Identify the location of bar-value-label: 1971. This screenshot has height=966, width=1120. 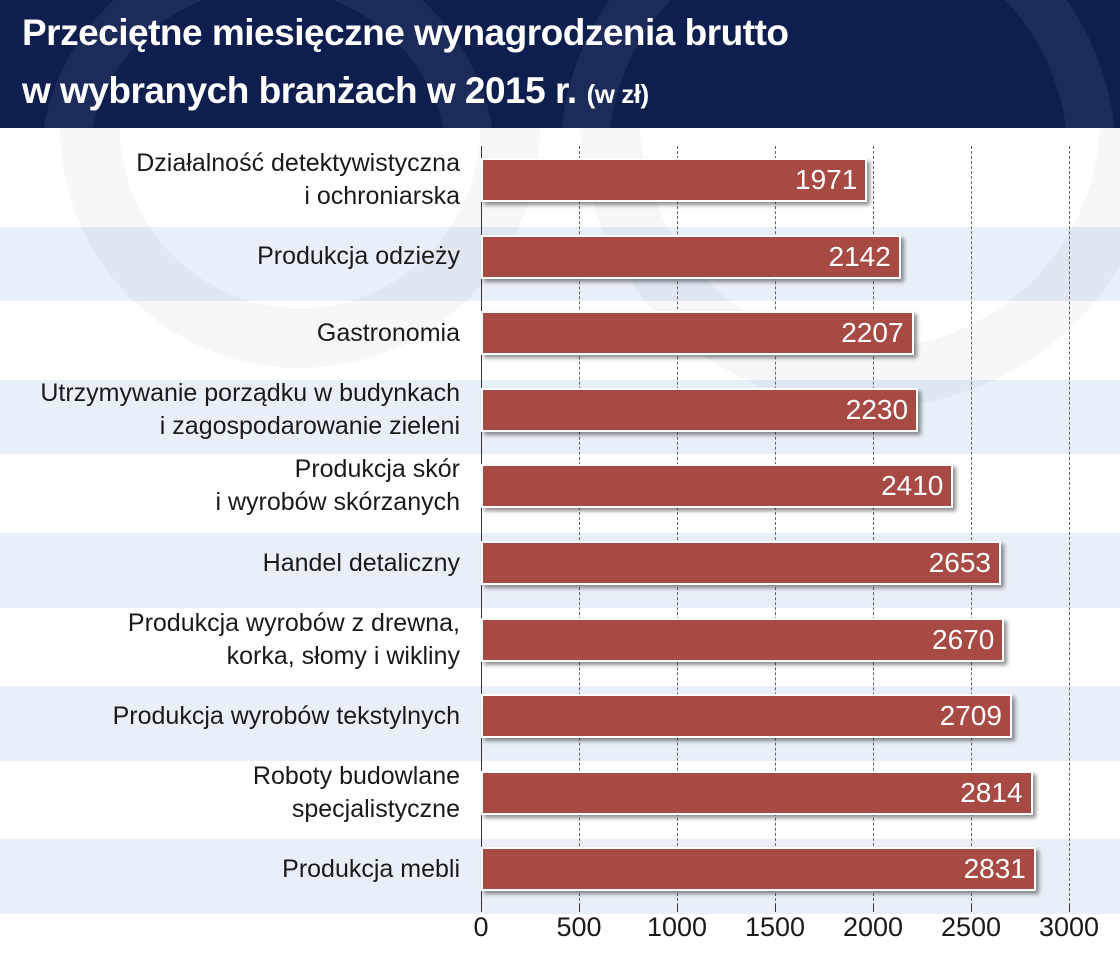
(826, 179).